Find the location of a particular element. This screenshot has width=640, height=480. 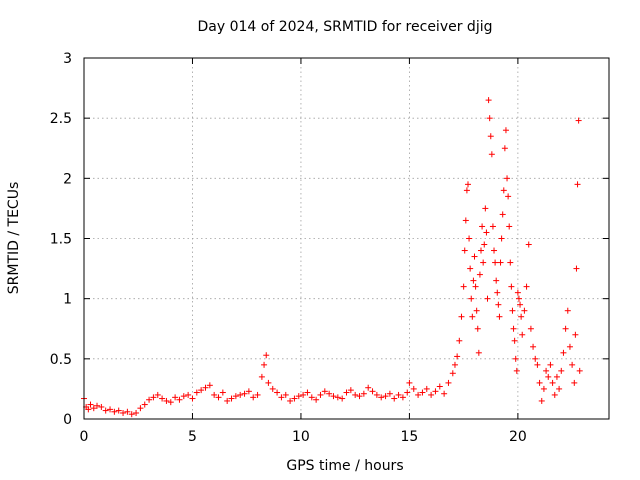

x-tick-label: 15 is located at coordinates (409, 437).